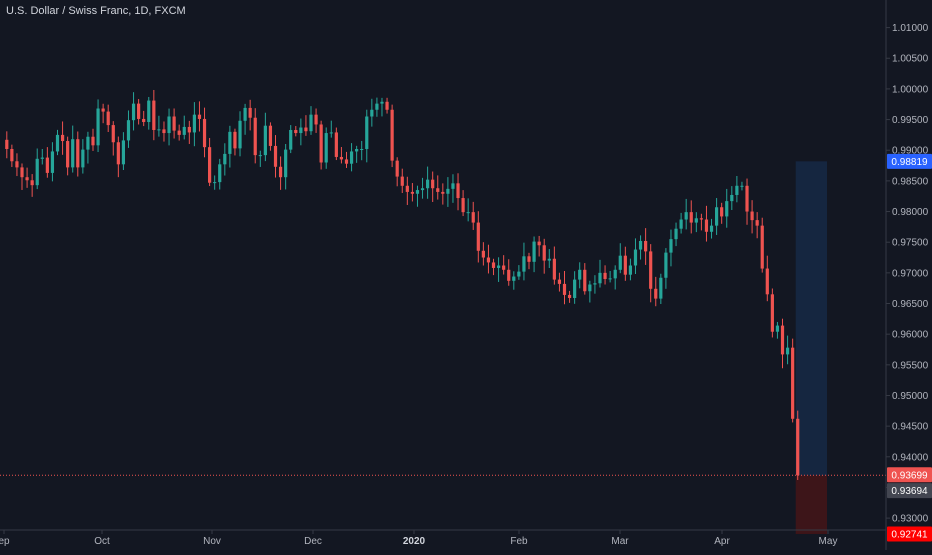 This screenshot has width=932, height=555. What do you see at coordinates (910, 365) in the screenshot?
I see `price-tick-label: 0.95500` at bounding box center [910, 365].